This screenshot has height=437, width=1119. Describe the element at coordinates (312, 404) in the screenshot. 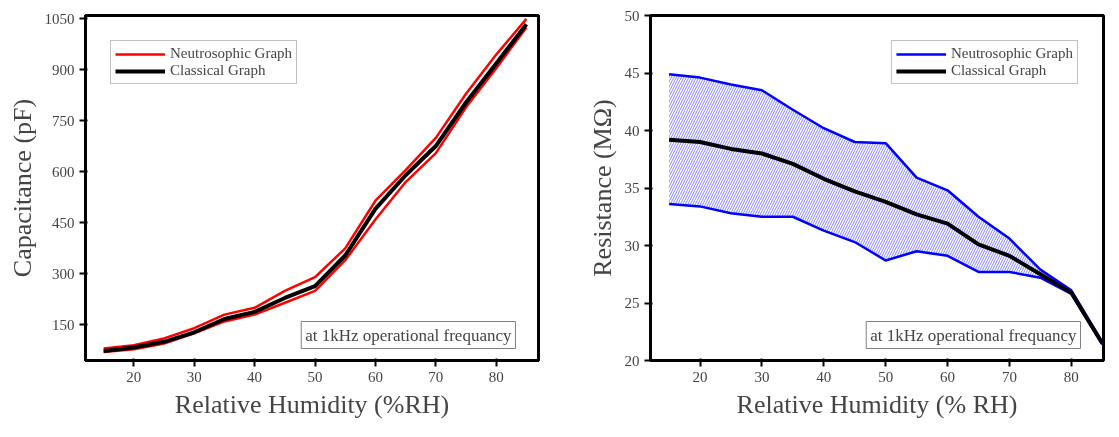

I see `x-axis-title: Relative Humidity (%RH)` at that location.